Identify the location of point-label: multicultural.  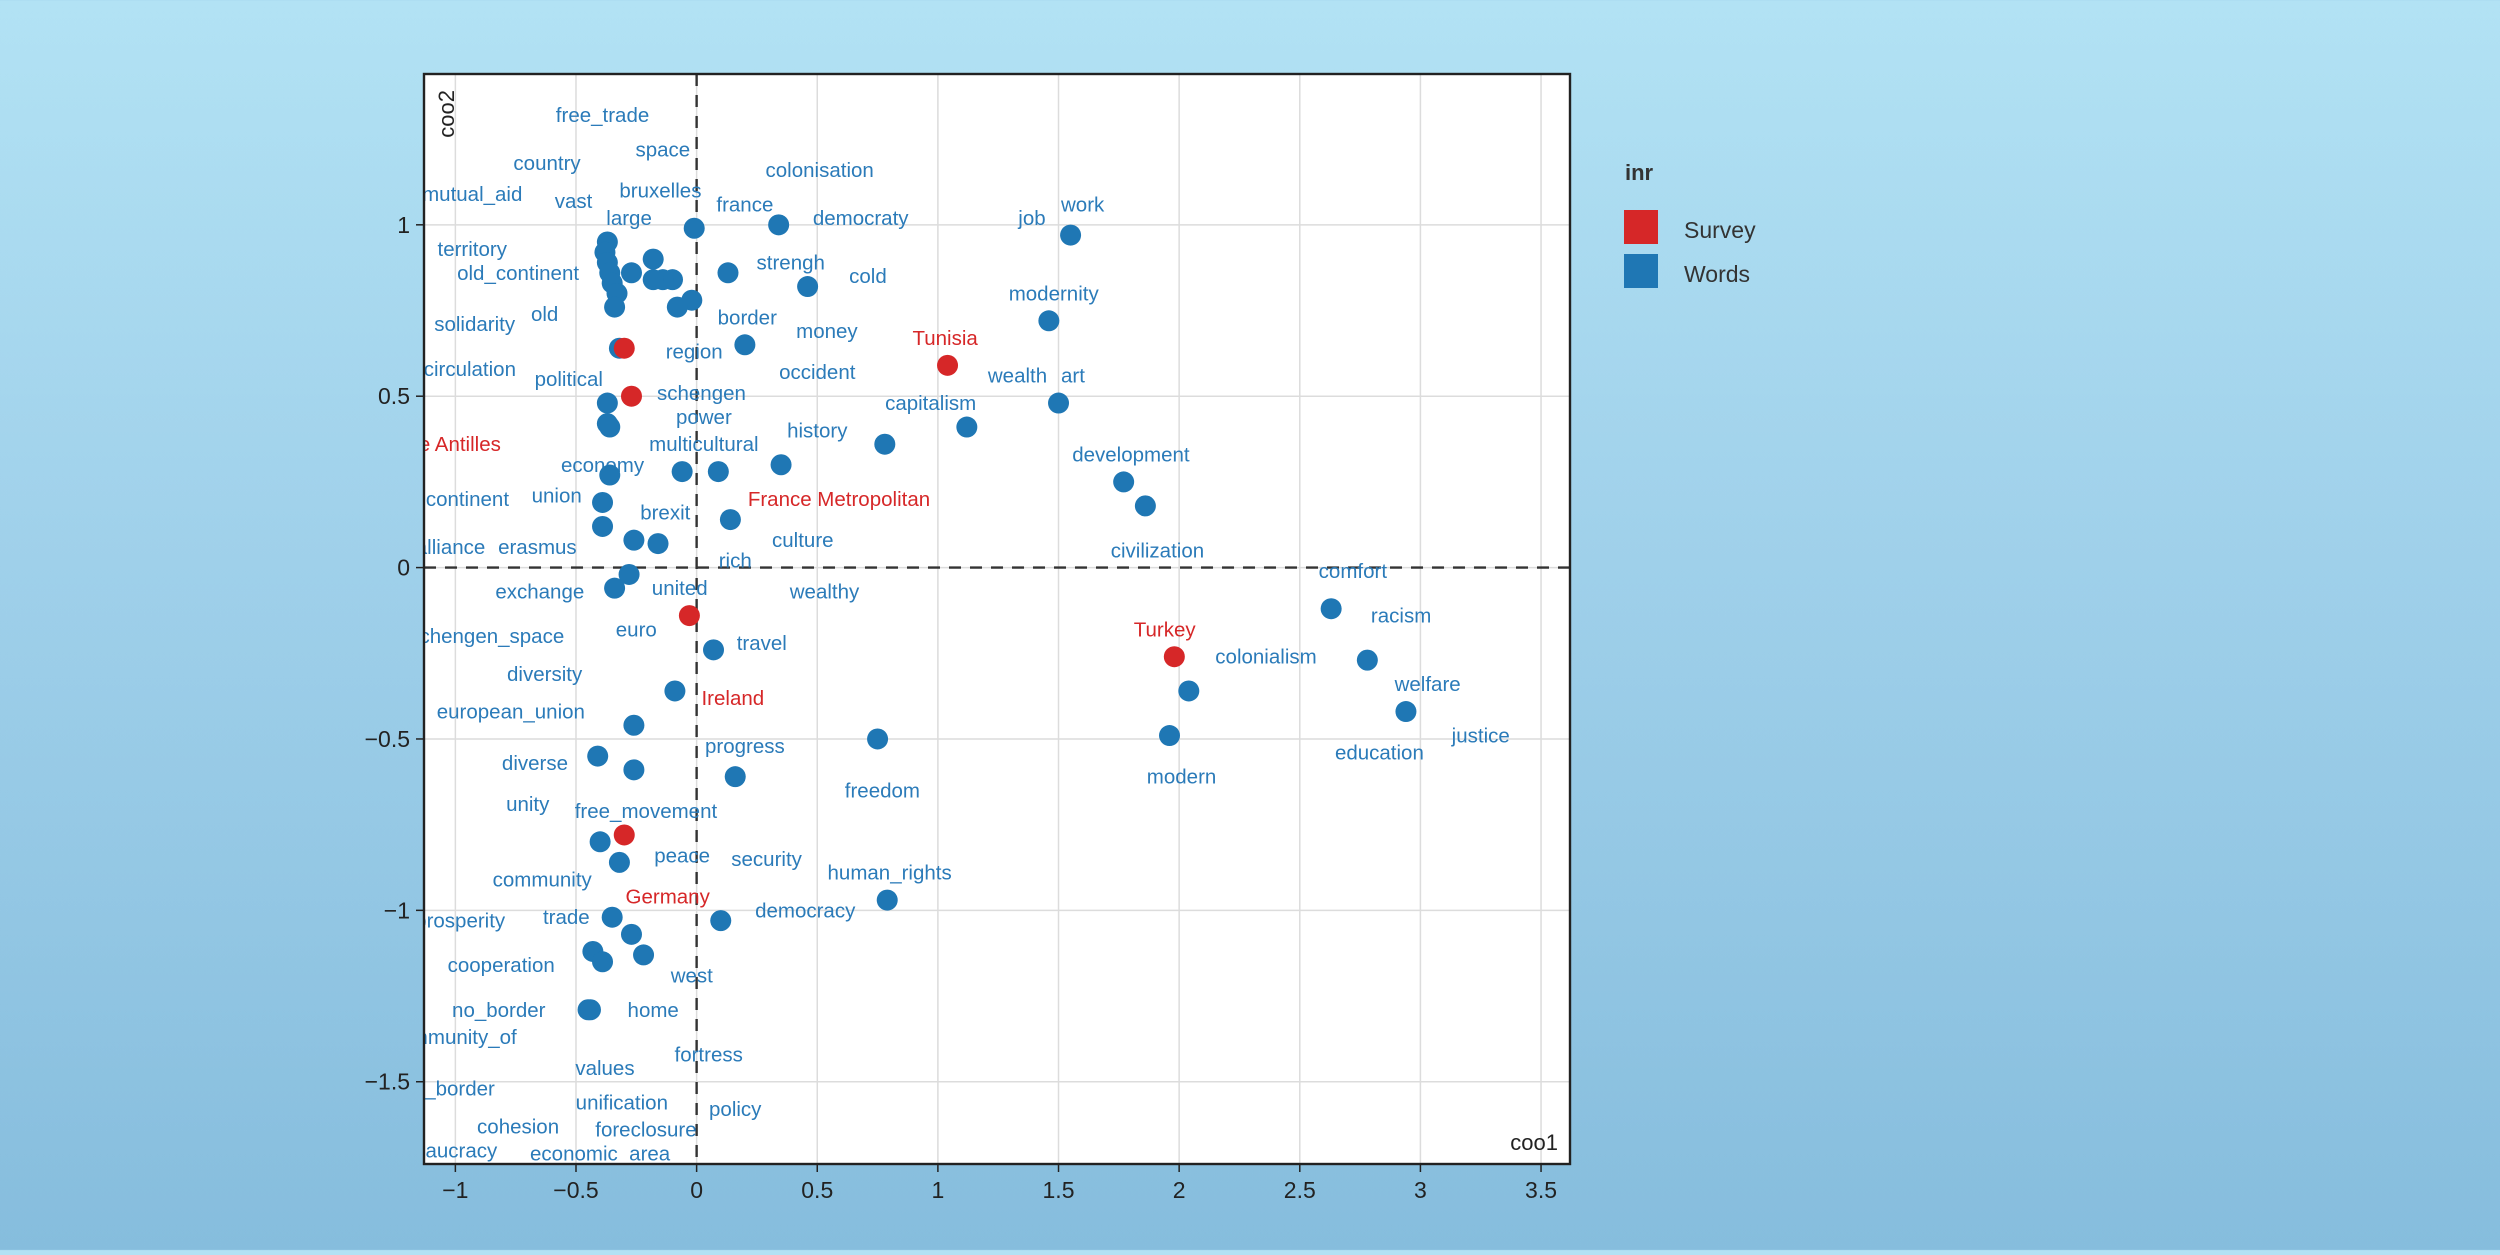
(703, 444).